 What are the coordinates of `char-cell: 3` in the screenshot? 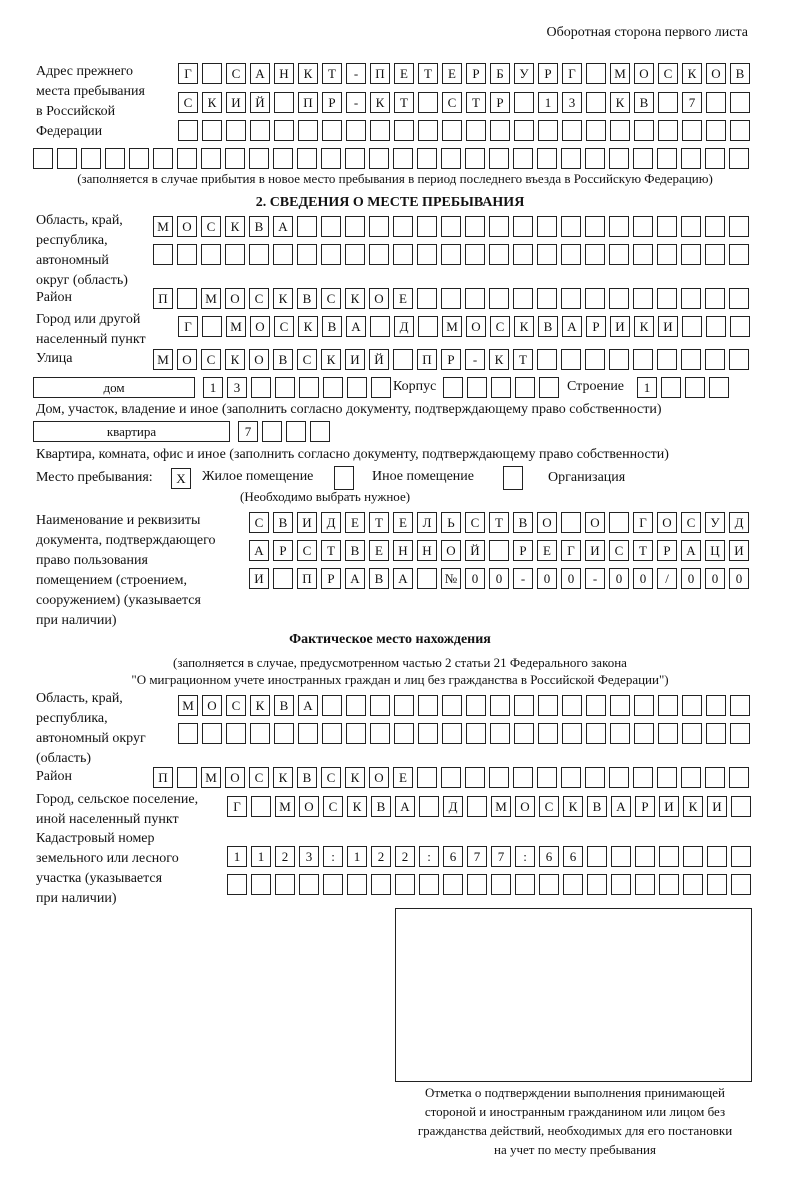 It's located at (309, 856).